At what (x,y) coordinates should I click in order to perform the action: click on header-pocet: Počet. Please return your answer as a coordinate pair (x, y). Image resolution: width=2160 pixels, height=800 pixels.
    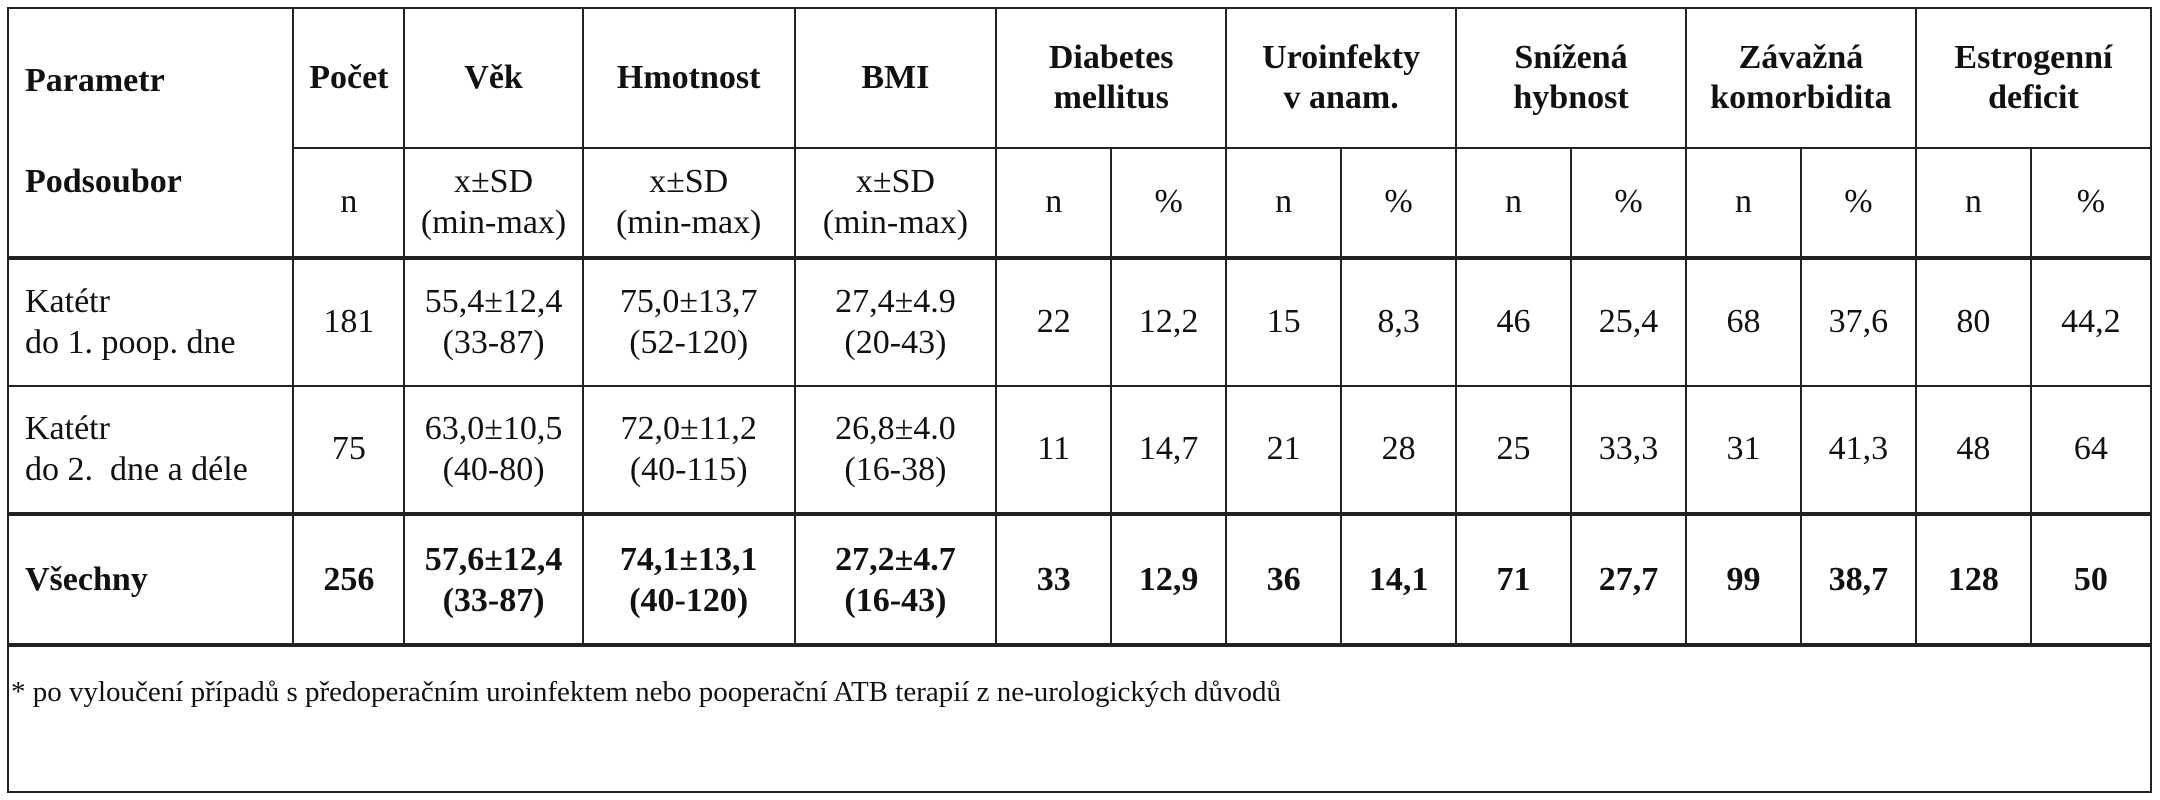
    Looking at the image, I should click on (349, 78).